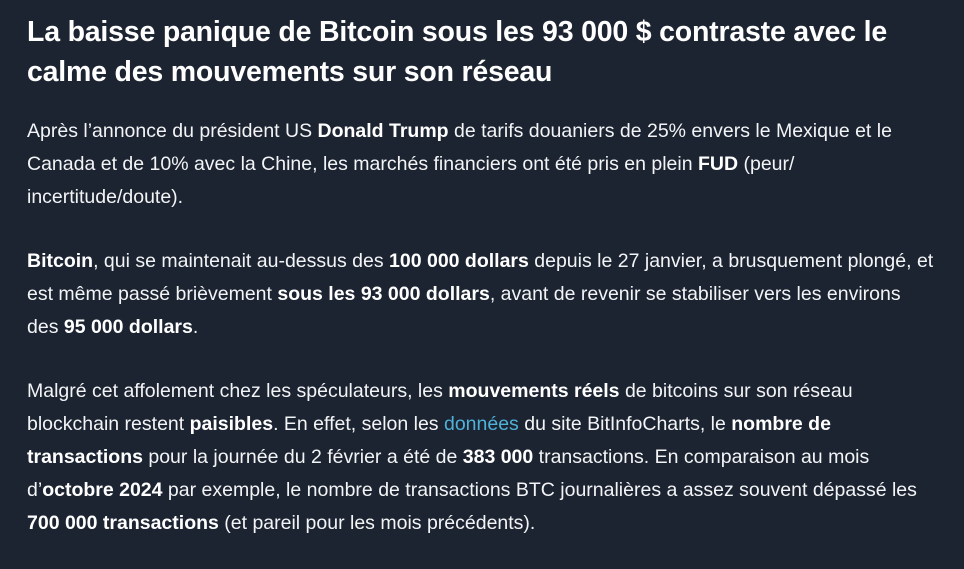 The width and height of the screenshot is (964, 569). Describe the element at coordinates (718, 164) in the screenshot. I see `bold-text: FUD` at that location.